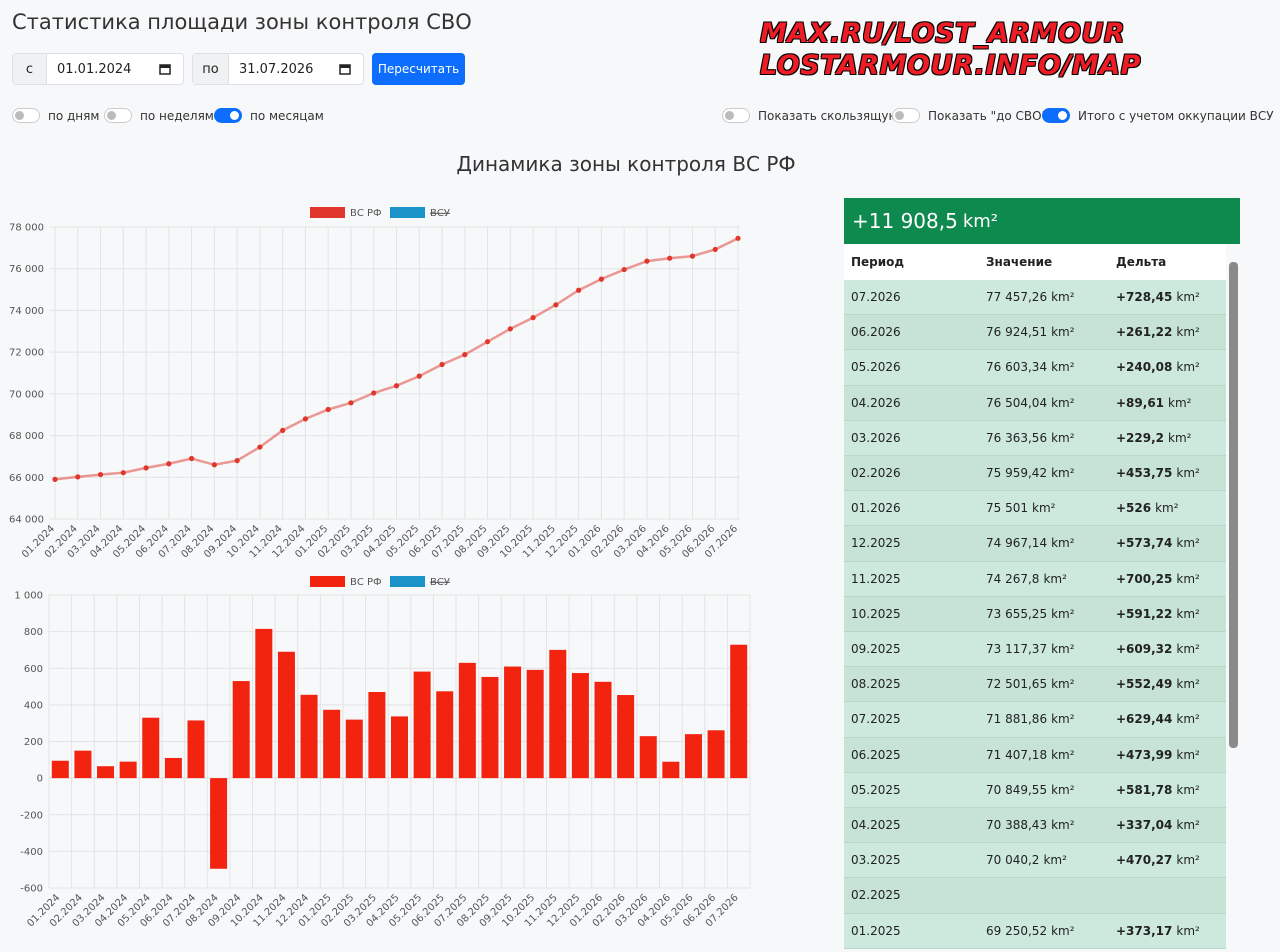 Image resolution: width=1280 pixels, height=952 pixels. I want to click on y-tick-label: 76 000, so click(26, 269).